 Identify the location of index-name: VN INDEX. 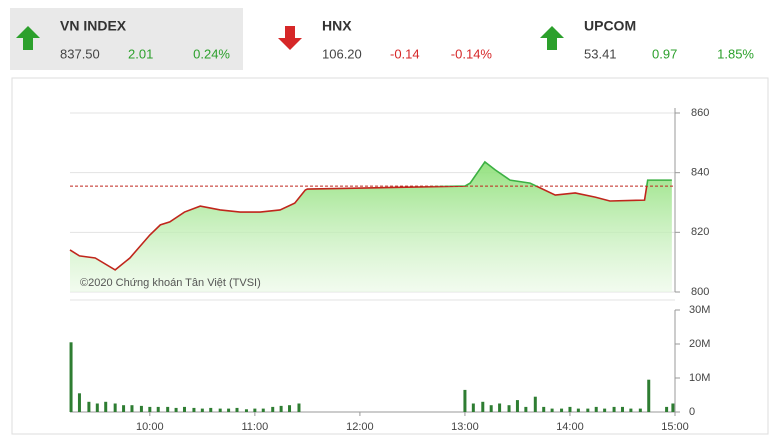
(93, 26).